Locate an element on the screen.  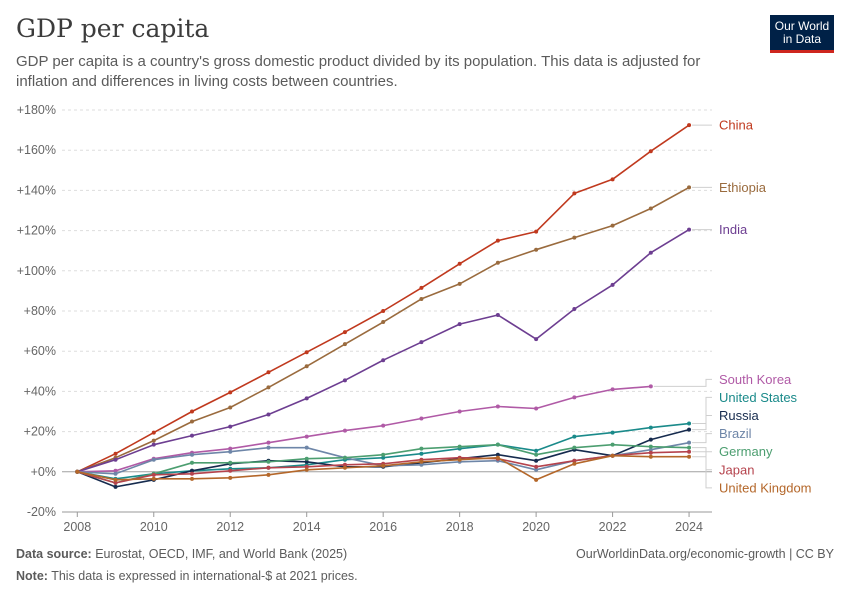
x-tick-label: 2012 is located at coordinates (230, 527).